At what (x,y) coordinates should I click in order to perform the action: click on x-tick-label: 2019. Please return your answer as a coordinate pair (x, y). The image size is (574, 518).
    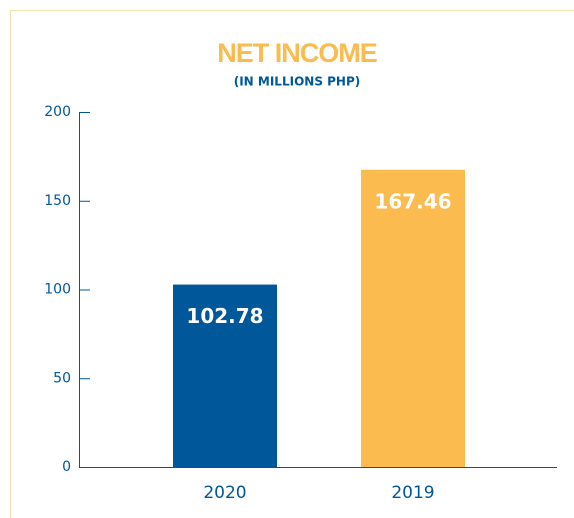
    Looking at the image, I should click on (412, 493).